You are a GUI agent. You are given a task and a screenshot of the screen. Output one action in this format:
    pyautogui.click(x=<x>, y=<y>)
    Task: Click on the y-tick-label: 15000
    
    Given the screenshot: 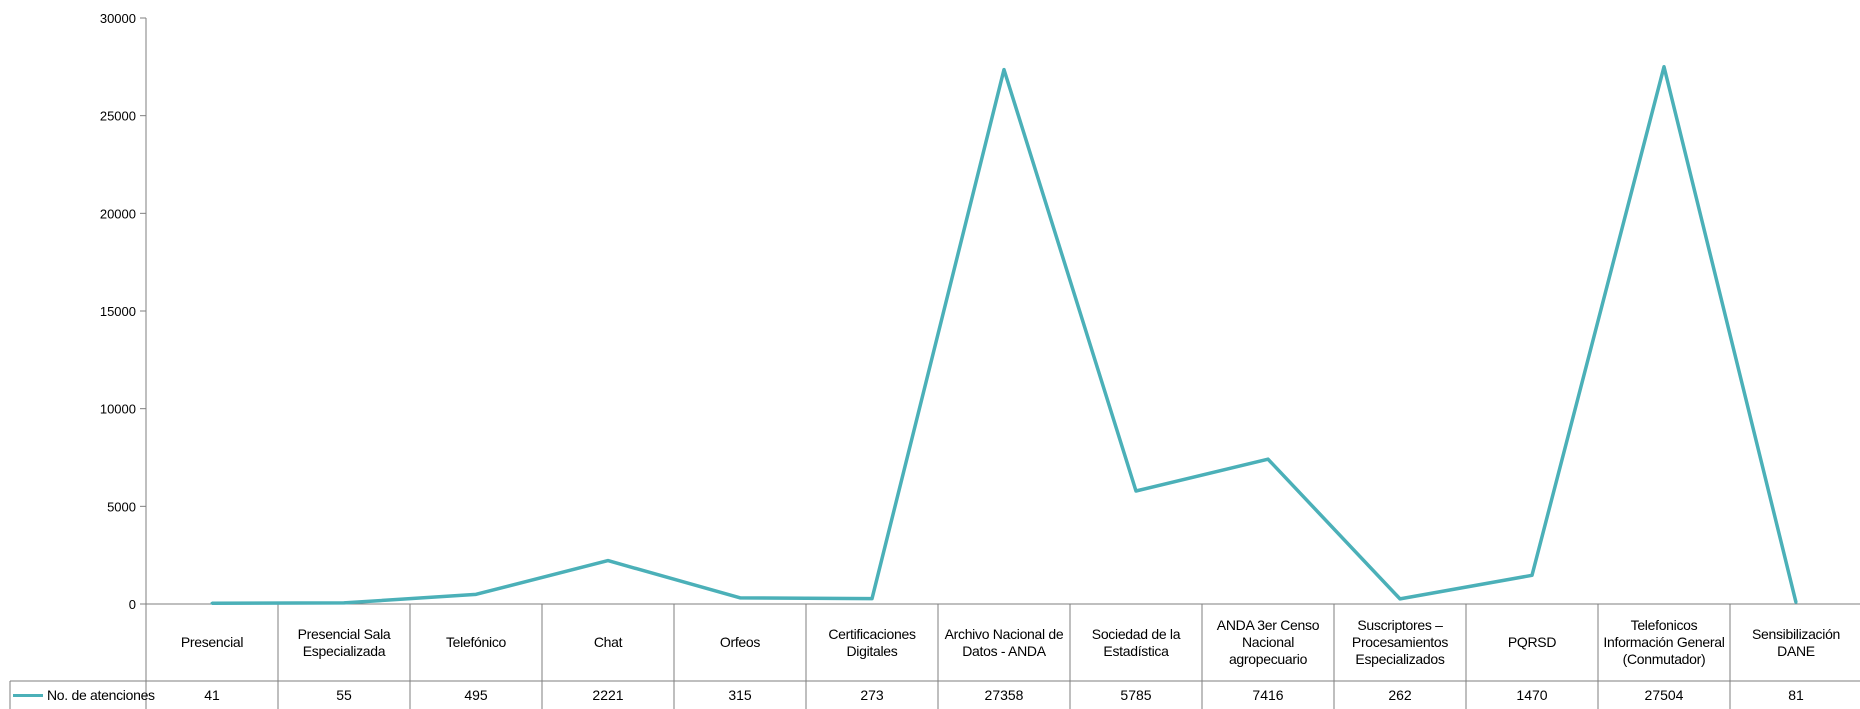 What is the action you would take?
    pyautogui.click(x=118, y=311)
    